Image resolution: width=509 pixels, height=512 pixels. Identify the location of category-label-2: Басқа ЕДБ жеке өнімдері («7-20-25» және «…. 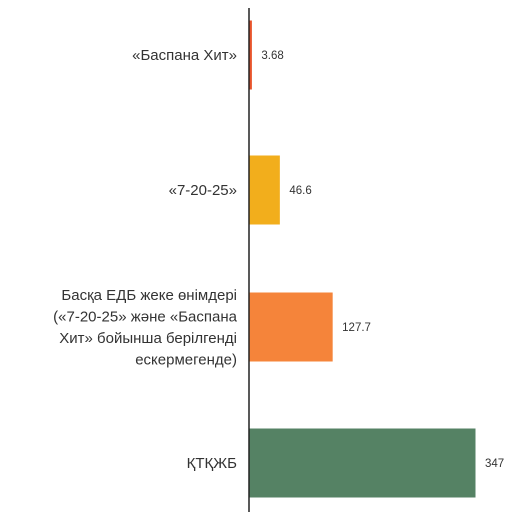
(145, 328).